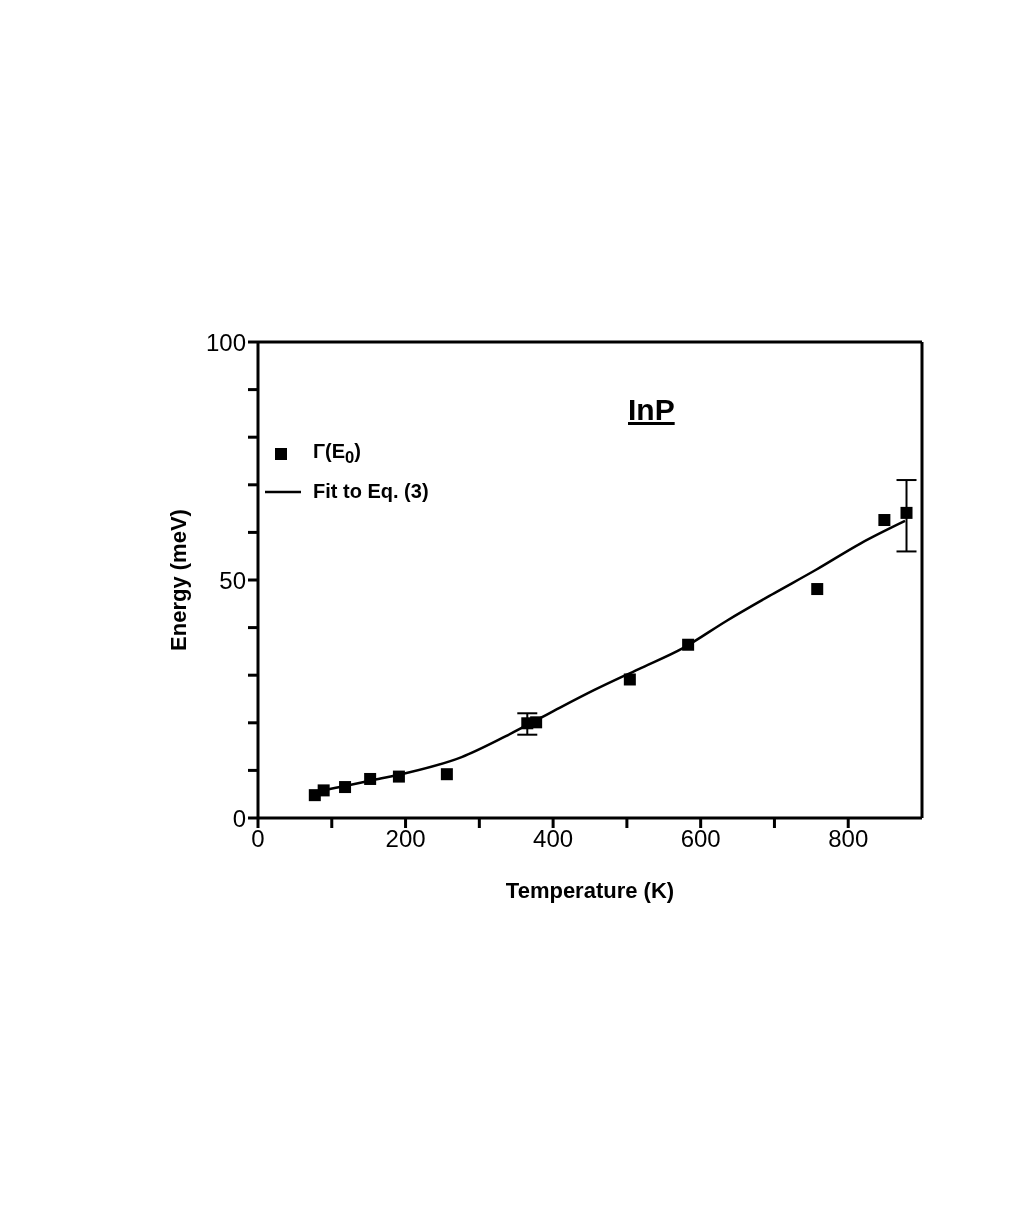 The width and height of the screenshot is (1017, 1211). What do you see at coordinates (232, 580) in the screenshot?
I see `y-tick-label: 50` at bounding box center [232, 580].